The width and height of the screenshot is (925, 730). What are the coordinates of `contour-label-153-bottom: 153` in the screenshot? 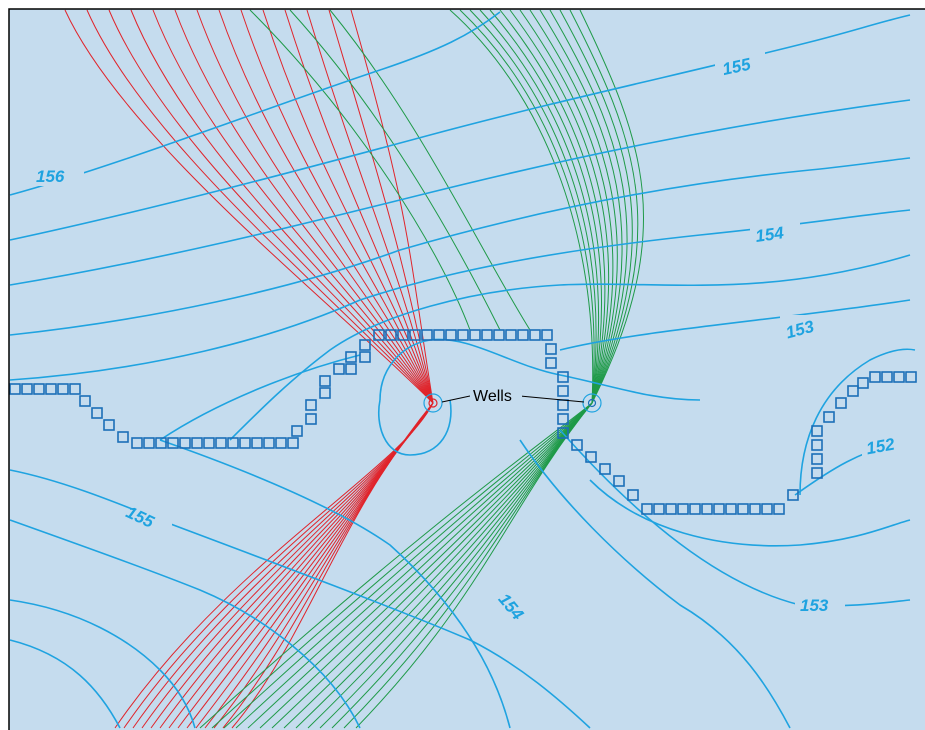 It's located at (814, 605).